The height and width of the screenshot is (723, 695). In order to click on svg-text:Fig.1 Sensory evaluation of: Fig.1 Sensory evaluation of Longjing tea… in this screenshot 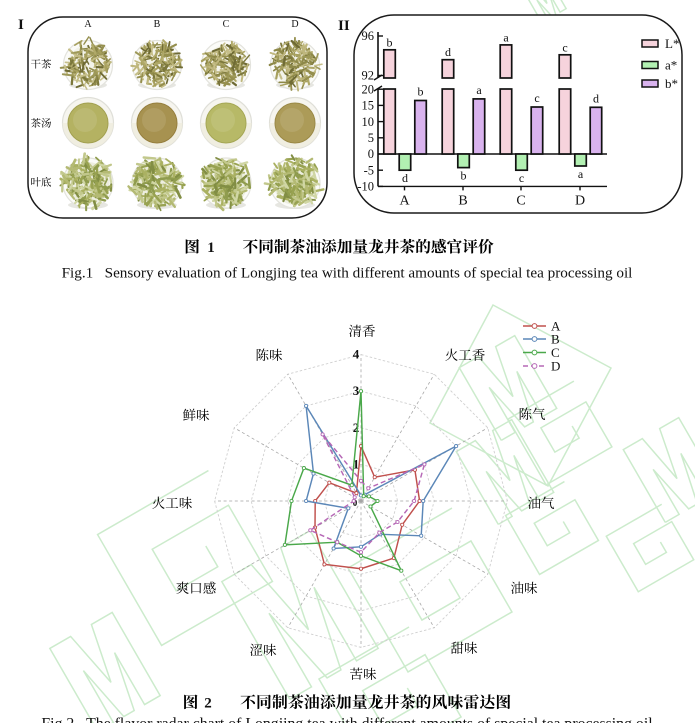, I will do `click(347, 273)`.